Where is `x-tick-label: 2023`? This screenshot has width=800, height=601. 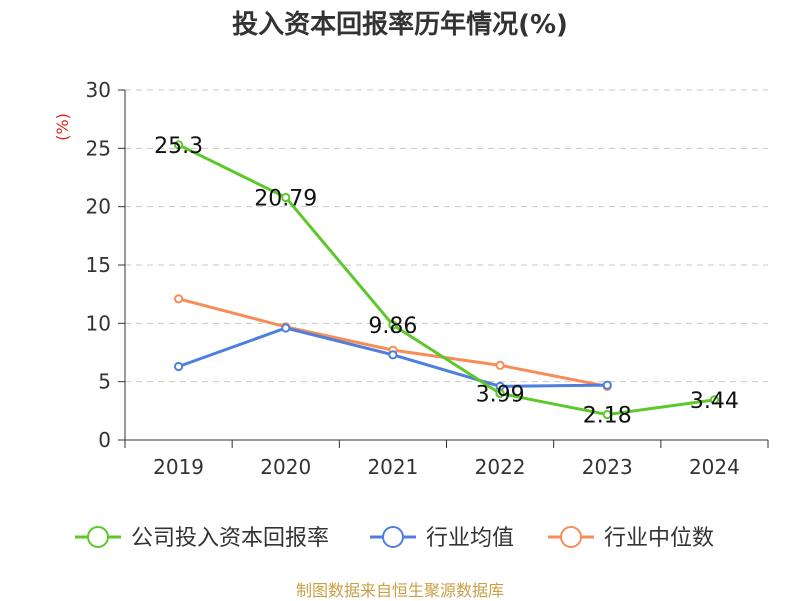 x-tick-label: 2023 is located at coordinates (607, 467).